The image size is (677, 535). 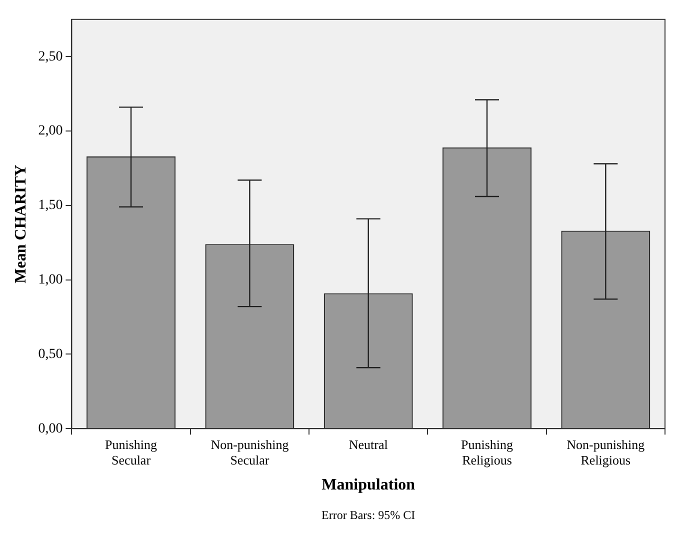 I want to click on y-tick-label: 2,50, so click(x=50, y=56).